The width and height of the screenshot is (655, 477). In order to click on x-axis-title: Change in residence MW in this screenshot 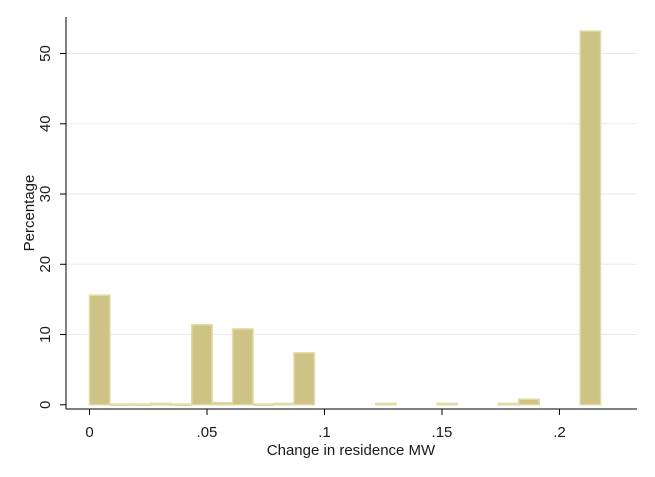, I will do `click(351, 450)`.